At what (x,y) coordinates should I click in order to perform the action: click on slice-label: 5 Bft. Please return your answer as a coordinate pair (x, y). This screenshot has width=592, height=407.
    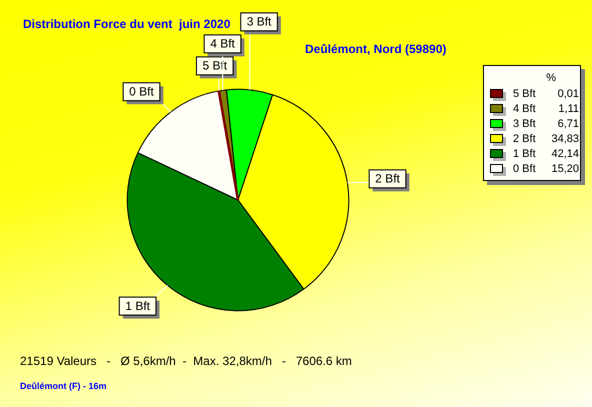
    Looking at the image, I should click on (215, 65).